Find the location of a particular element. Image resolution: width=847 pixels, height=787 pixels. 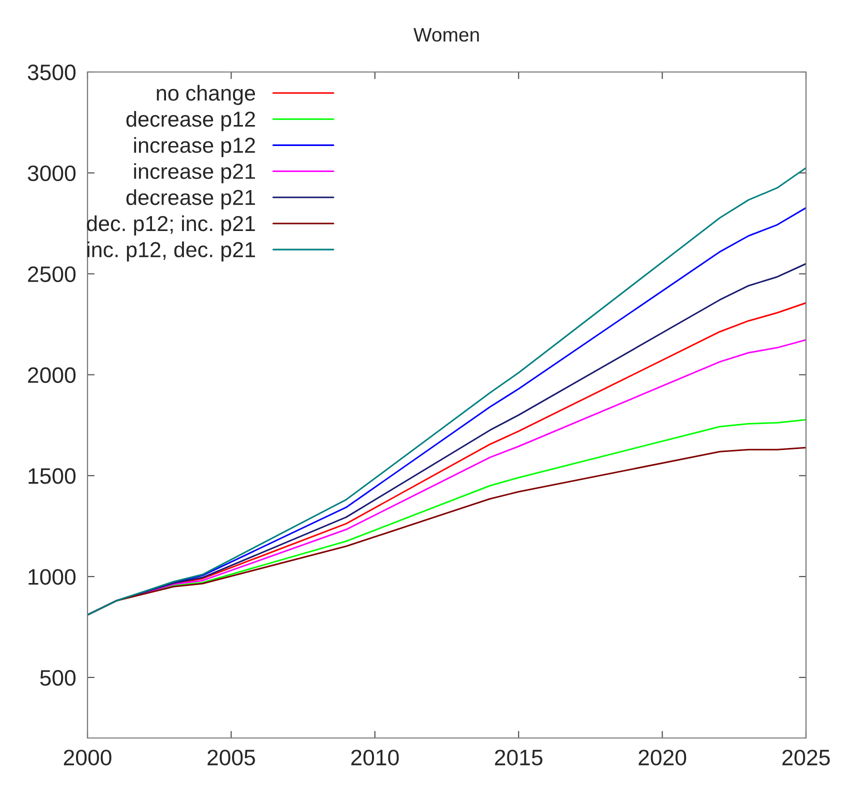

y-tick-label: 3500 is located at coordinates (52, 72).